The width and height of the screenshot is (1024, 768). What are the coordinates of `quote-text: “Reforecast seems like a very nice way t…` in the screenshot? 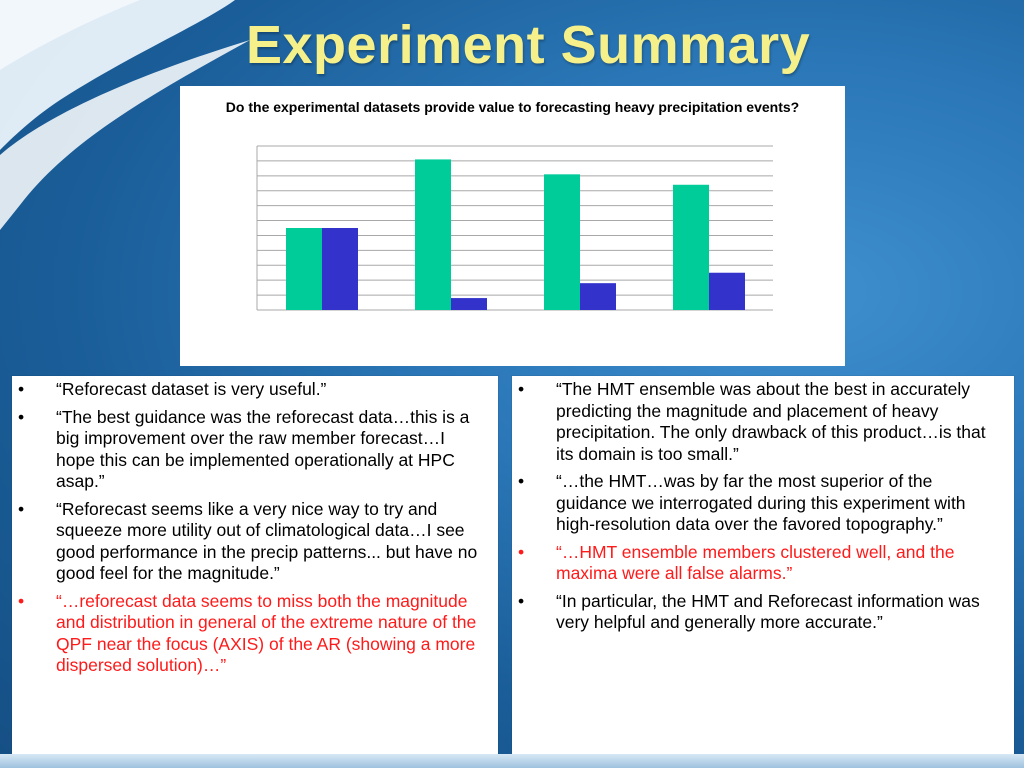 It's located at (267, 541).